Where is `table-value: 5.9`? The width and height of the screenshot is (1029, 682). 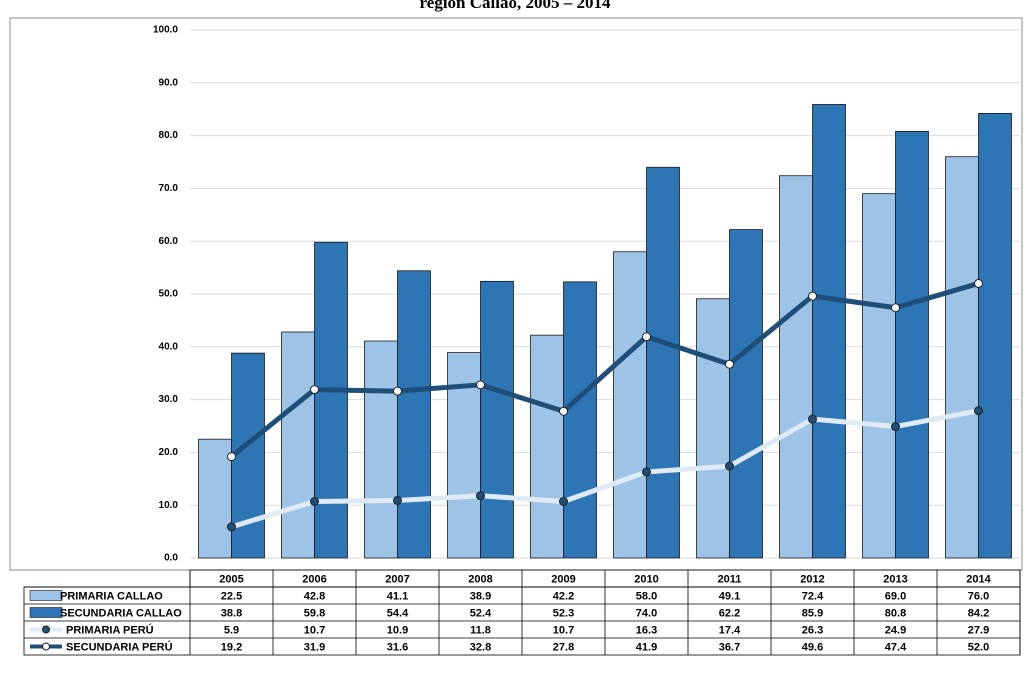
table-value: 5.9 is located at coordinates (231, 630).